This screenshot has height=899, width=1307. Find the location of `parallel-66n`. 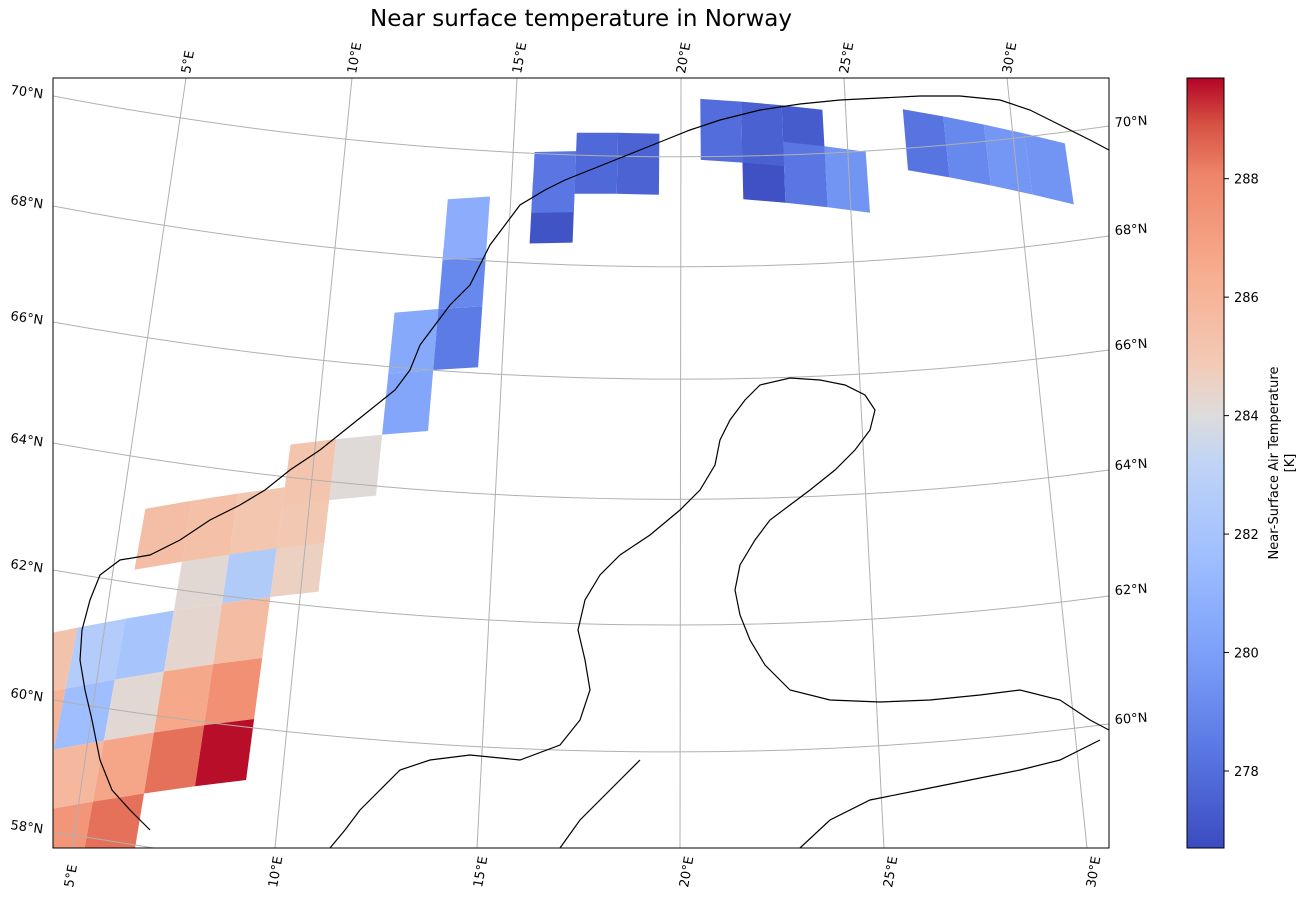

parallel-66n is located at coordinates (581, 350).